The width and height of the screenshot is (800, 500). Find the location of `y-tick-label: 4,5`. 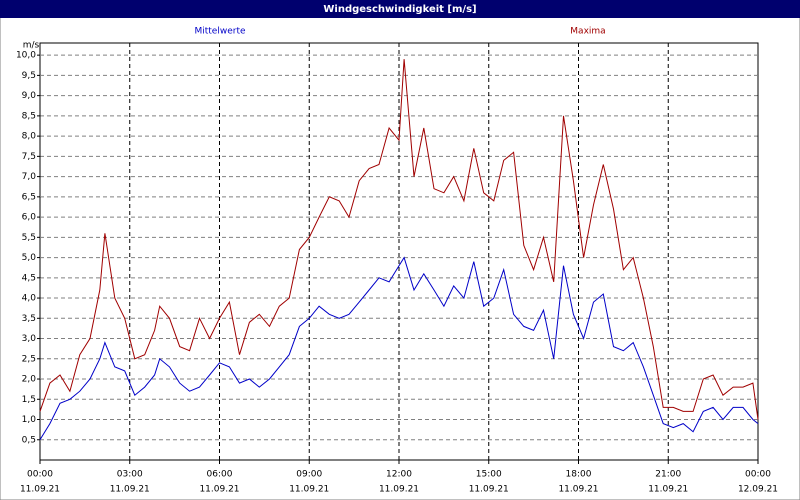

y-tick-label: 4,5 is located at coordinates (29, 278).